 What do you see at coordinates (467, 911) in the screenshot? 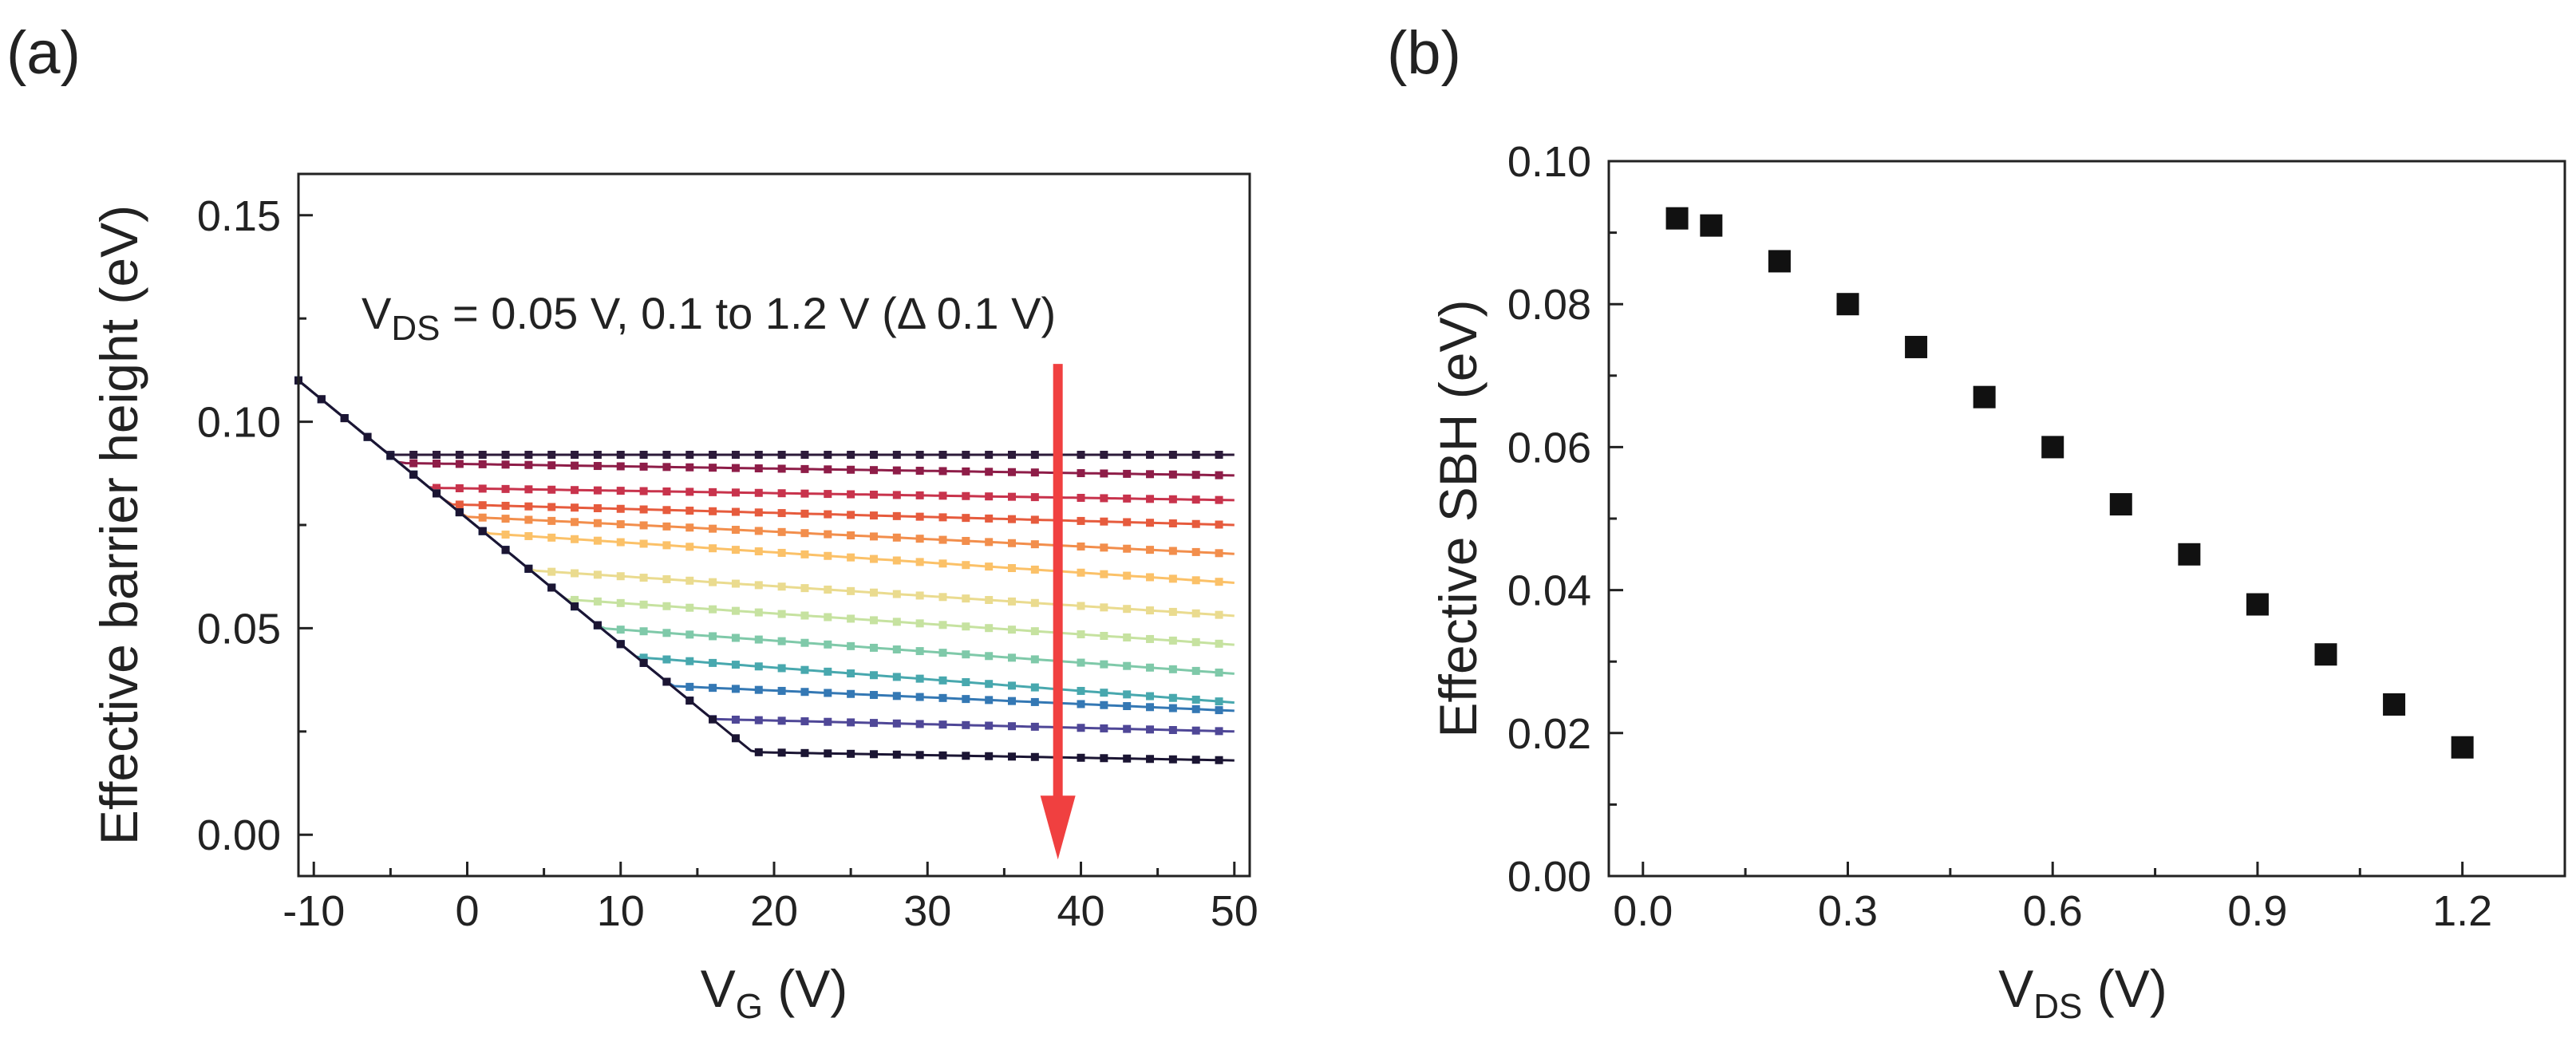
I see `x-tick-label: 0` at bounding box center [467, 911].